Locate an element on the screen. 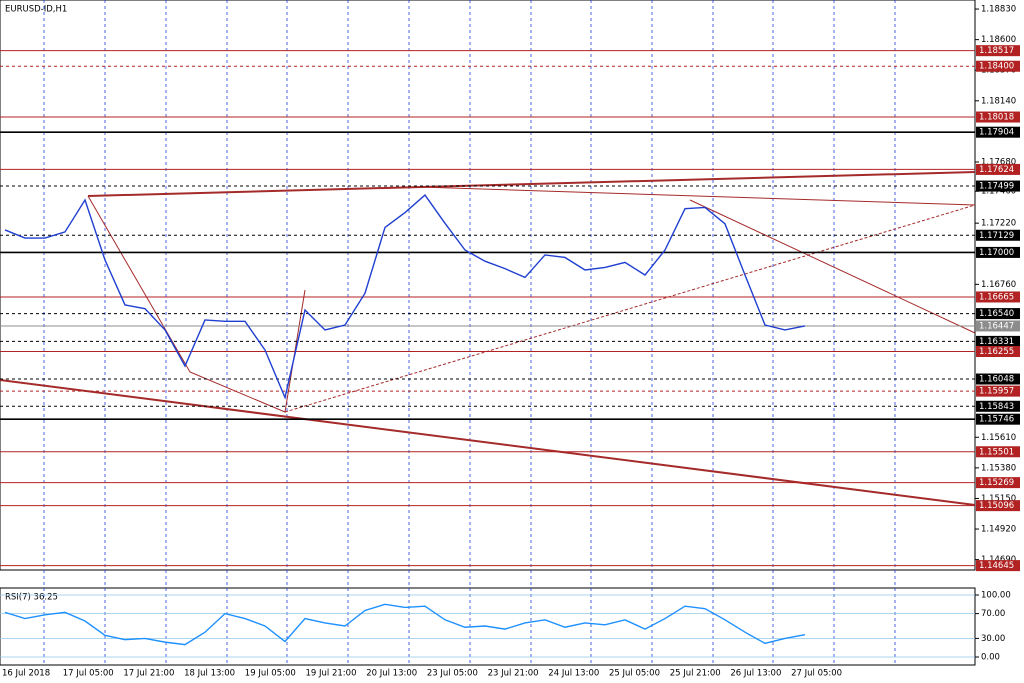 The image size is (1024, 683). level-label: 1.18018 is located at coordinates (996, 118).